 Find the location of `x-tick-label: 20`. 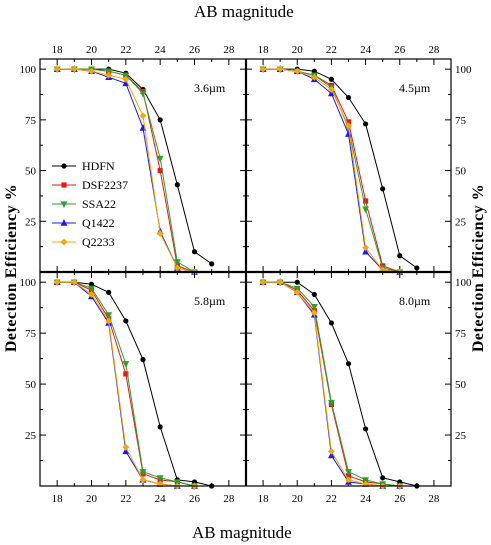

x-tick-label: 20 is located at coordinates (298, 499).